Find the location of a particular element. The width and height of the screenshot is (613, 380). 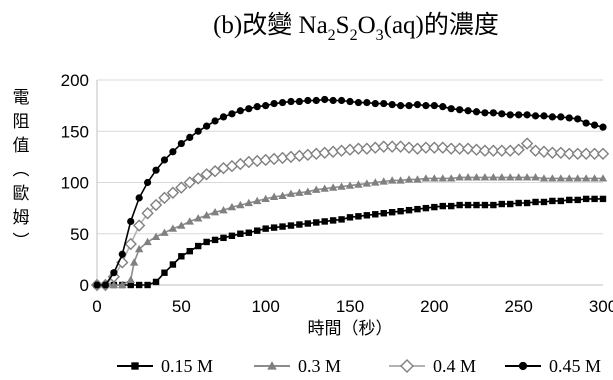

x-tick-label: 50 is located at coordinates (181, 306).